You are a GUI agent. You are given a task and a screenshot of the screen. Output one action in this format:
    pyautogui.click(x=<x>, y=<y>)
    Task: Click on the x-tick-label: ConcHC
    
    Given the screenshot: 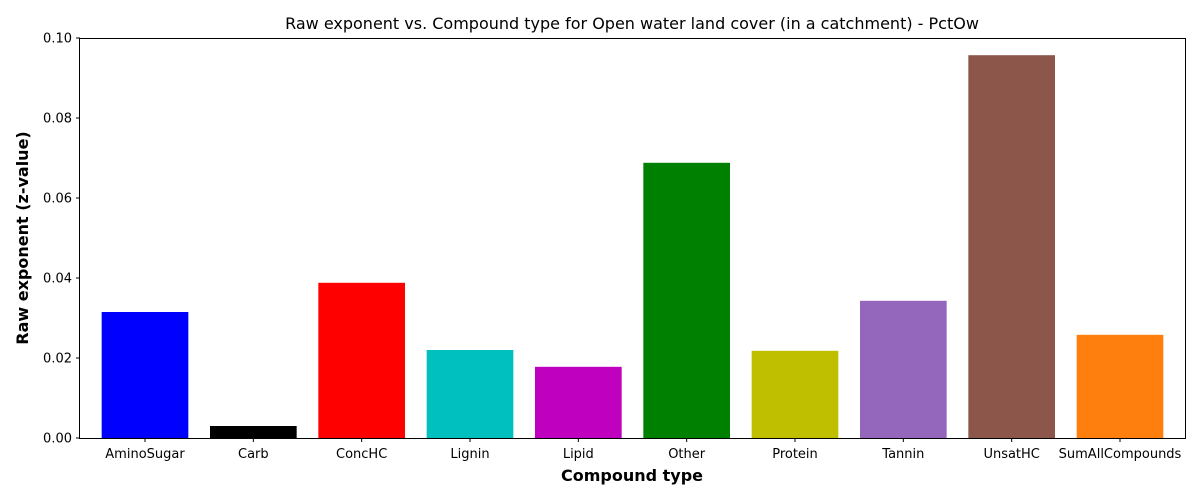 What is the action you would take?
    pyautogui.click(x=361, y=454)
    